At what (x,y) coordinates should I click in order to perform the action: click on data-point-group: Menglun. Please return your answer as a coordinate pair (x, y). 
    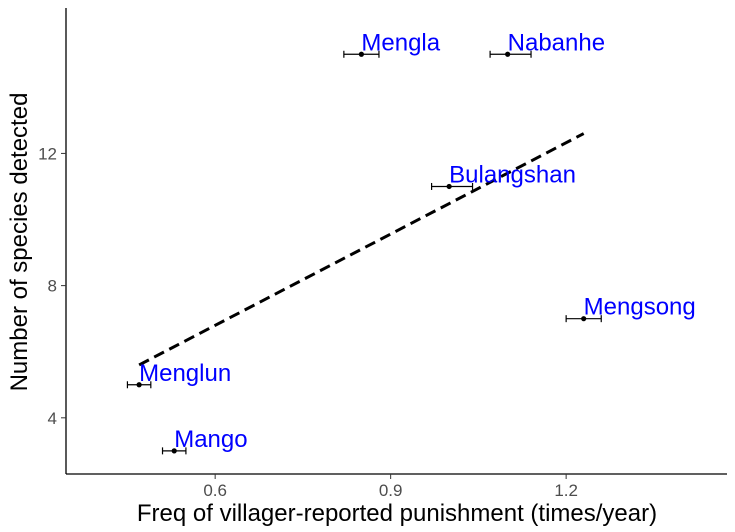
    Looking at the image, I should click on (178, 374).